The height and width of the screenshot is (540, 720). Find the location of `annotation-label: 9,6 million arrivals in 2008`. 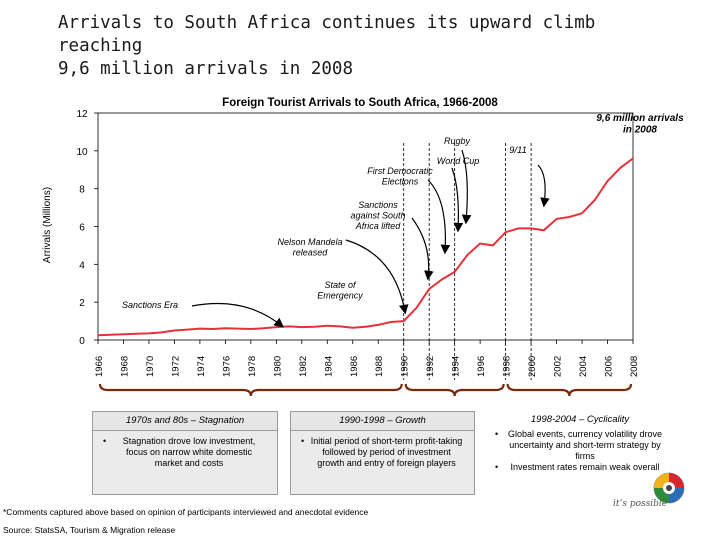

annotation-label: 9,6 million arrivals in 2008 is located at coordinates (640, 124).